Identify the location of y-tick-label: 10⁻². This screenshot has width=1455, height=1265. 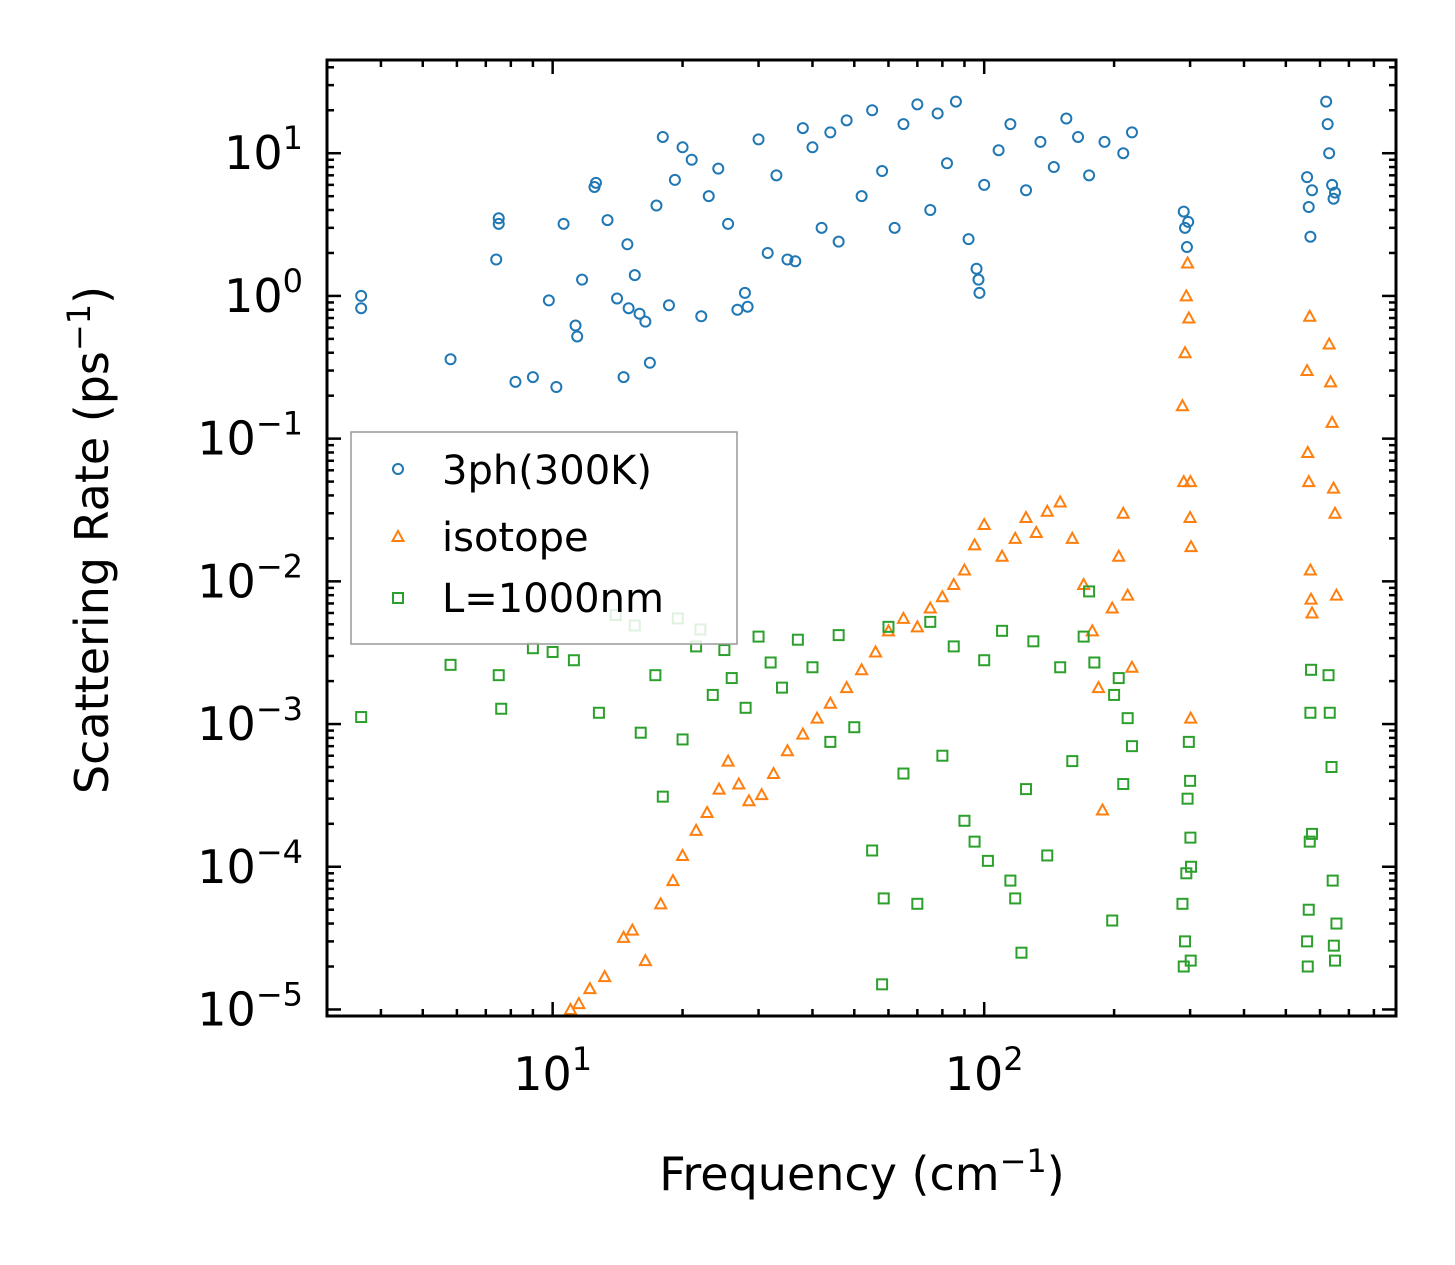
(250, 577).